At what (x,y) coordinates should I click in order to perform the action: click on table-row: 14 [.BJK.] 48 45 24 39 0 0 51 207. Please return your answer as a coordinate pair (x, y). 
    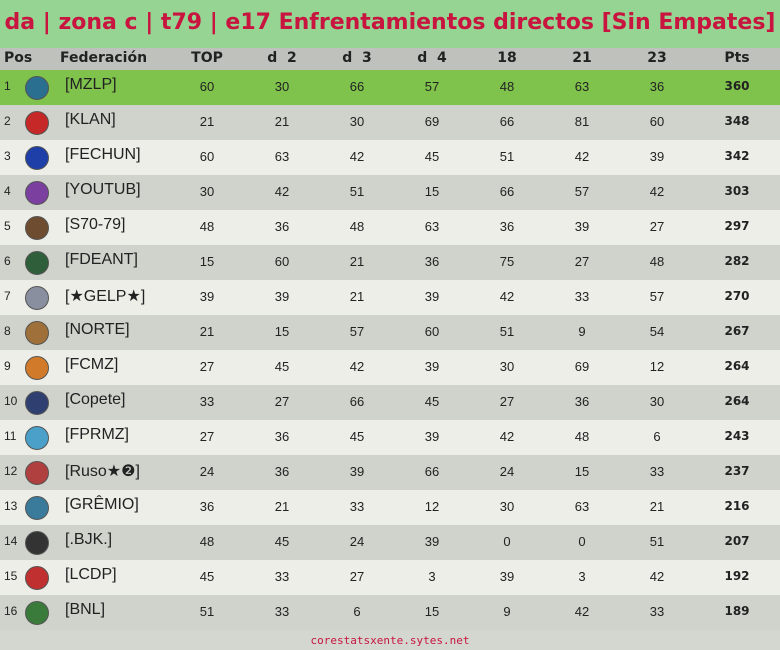
    Looking at the image, I should click on (390, 542).